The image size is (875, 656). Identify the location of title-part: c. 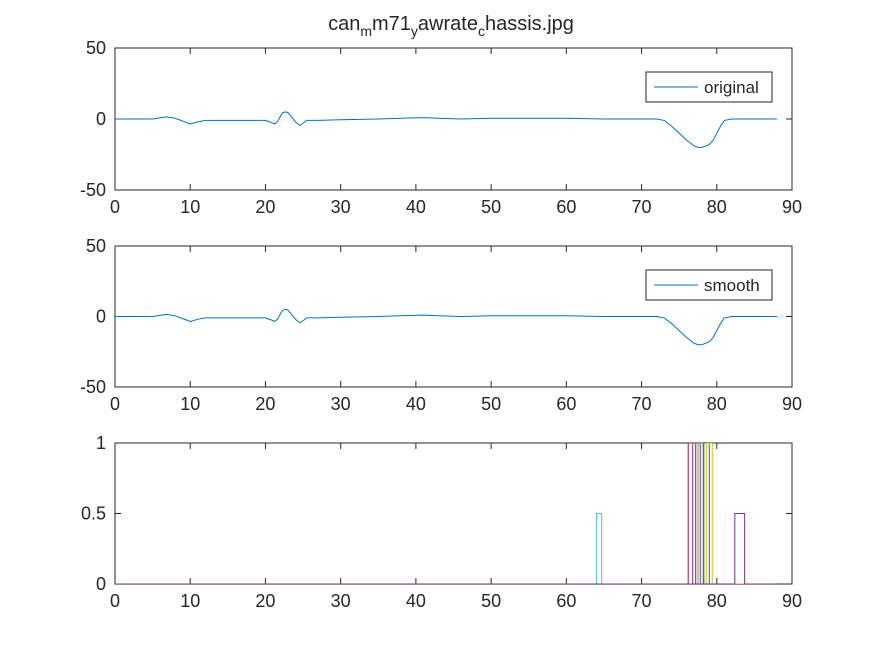
(481, 31).